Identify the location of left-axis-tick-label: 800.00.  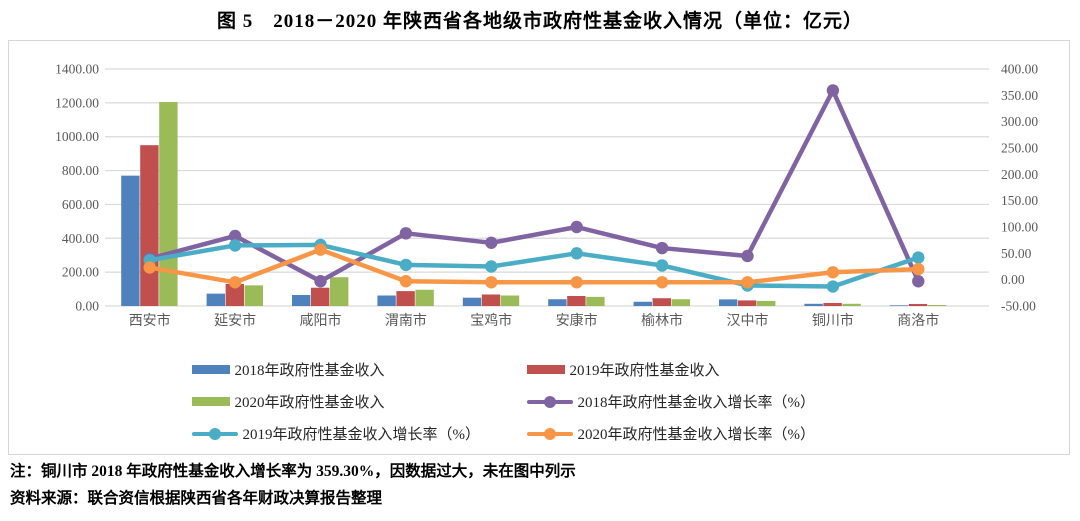
(80, 170).